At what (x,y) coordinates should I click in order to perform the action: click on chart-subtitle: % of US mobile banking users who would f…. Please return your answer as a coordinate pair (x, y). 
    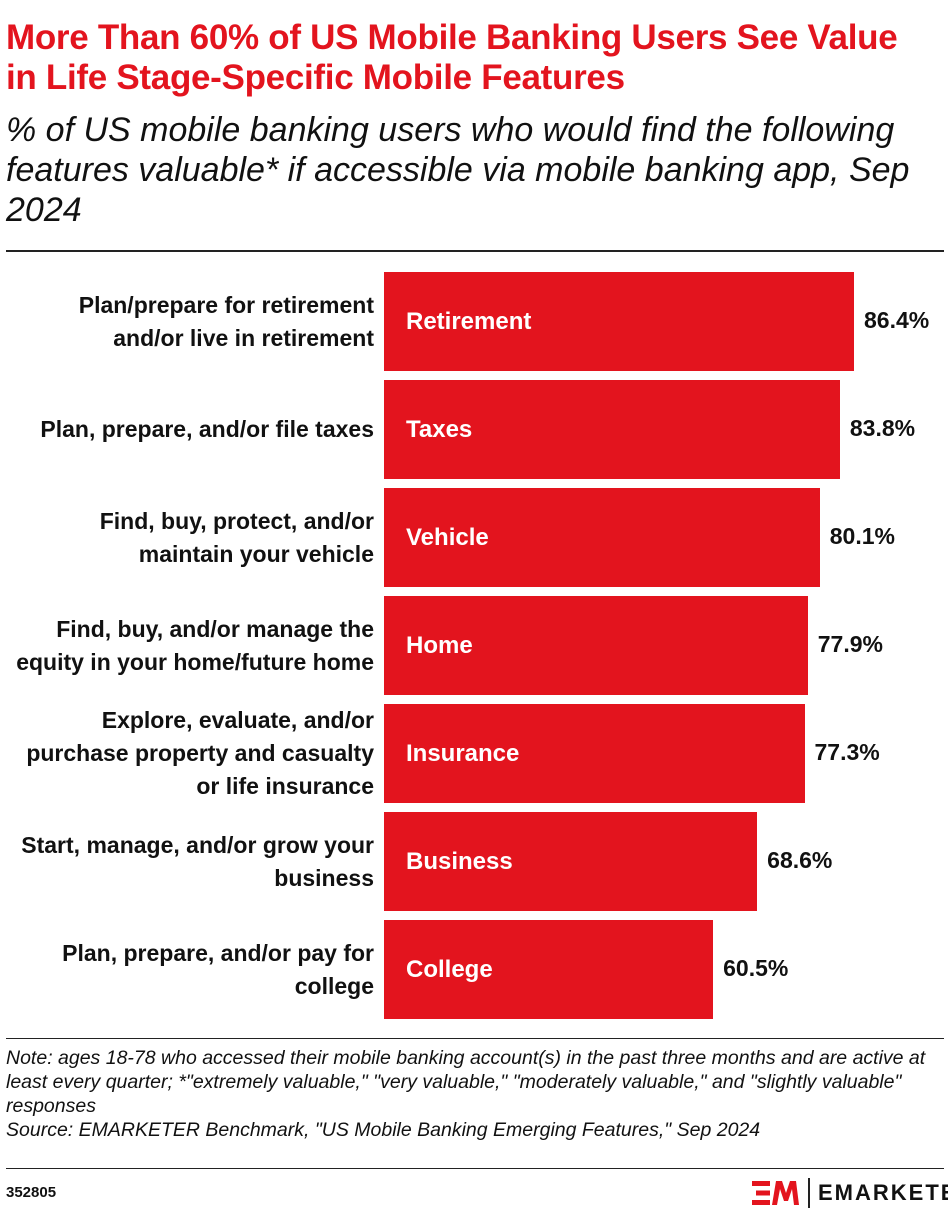
    Looking at the image, I should click on (458, 170).